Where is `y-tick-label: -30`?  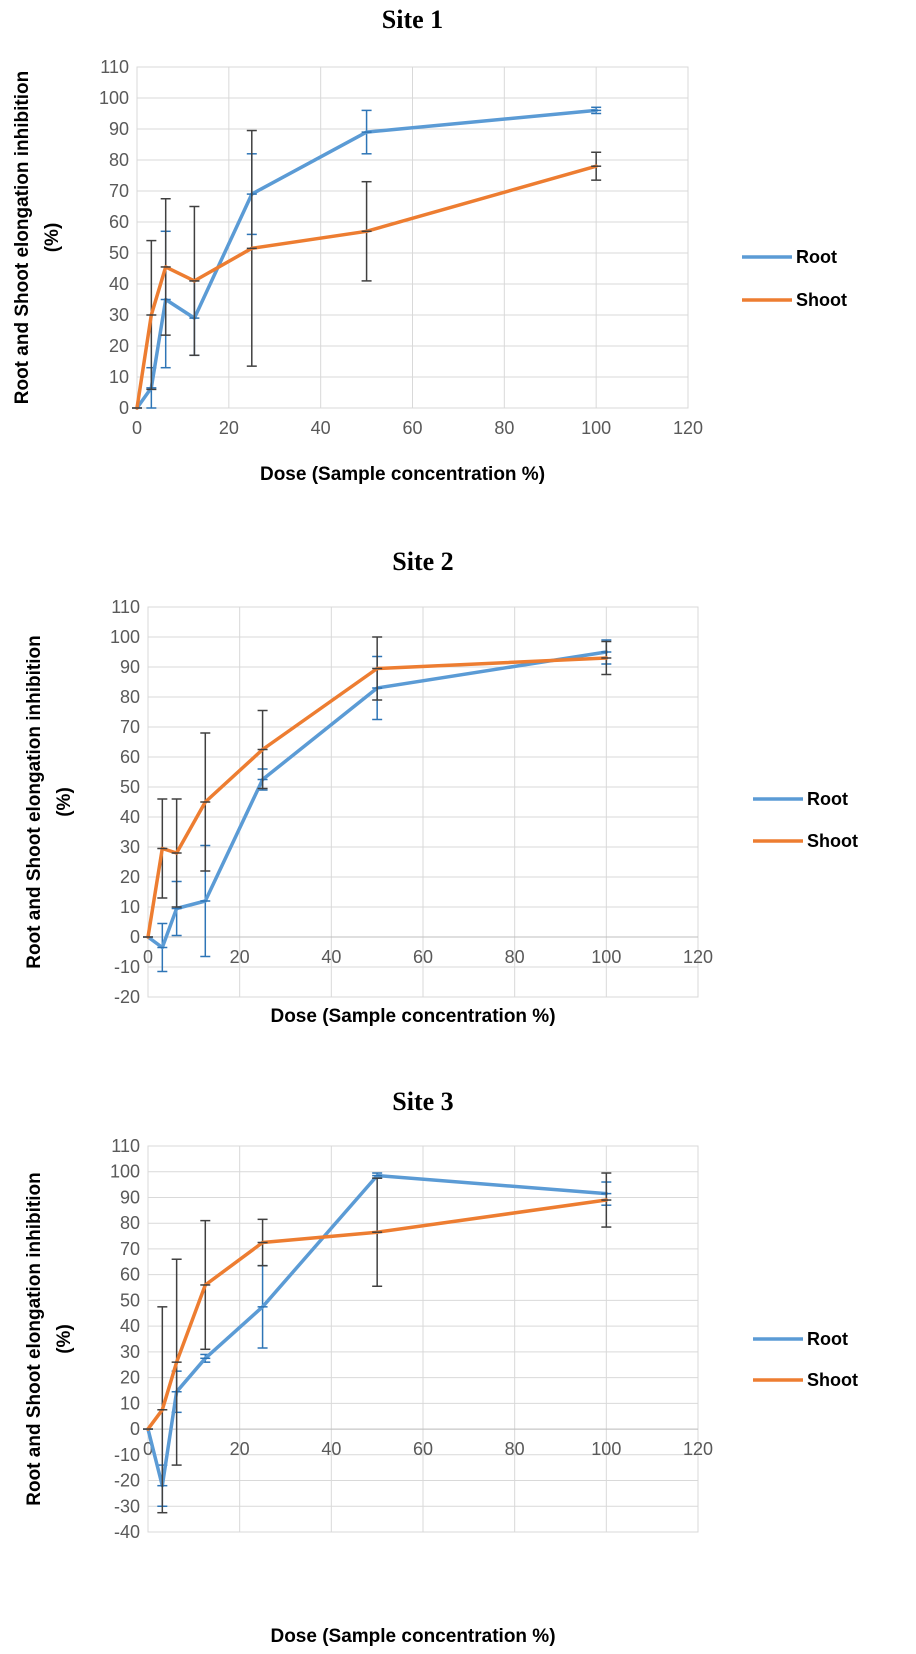 y-tick-label: -30 is located at coordinates (127, 1506).